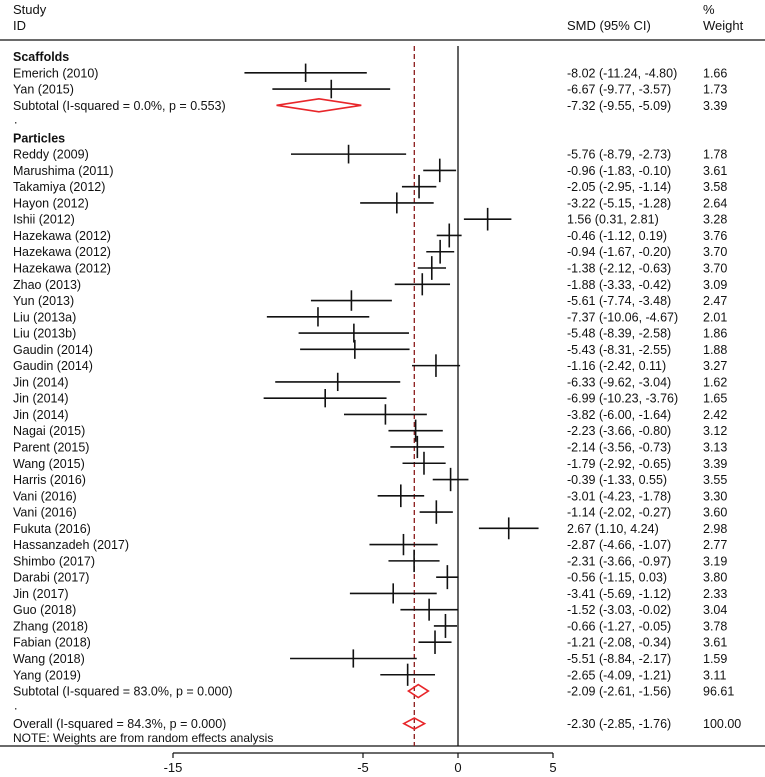  What do you see at coordinates (370, 349) in the screenshot?
I see `study-row: Gaudin (2014) -5.43 (-8.31, -2.55) 1.88` at bounding box center [370, 349].